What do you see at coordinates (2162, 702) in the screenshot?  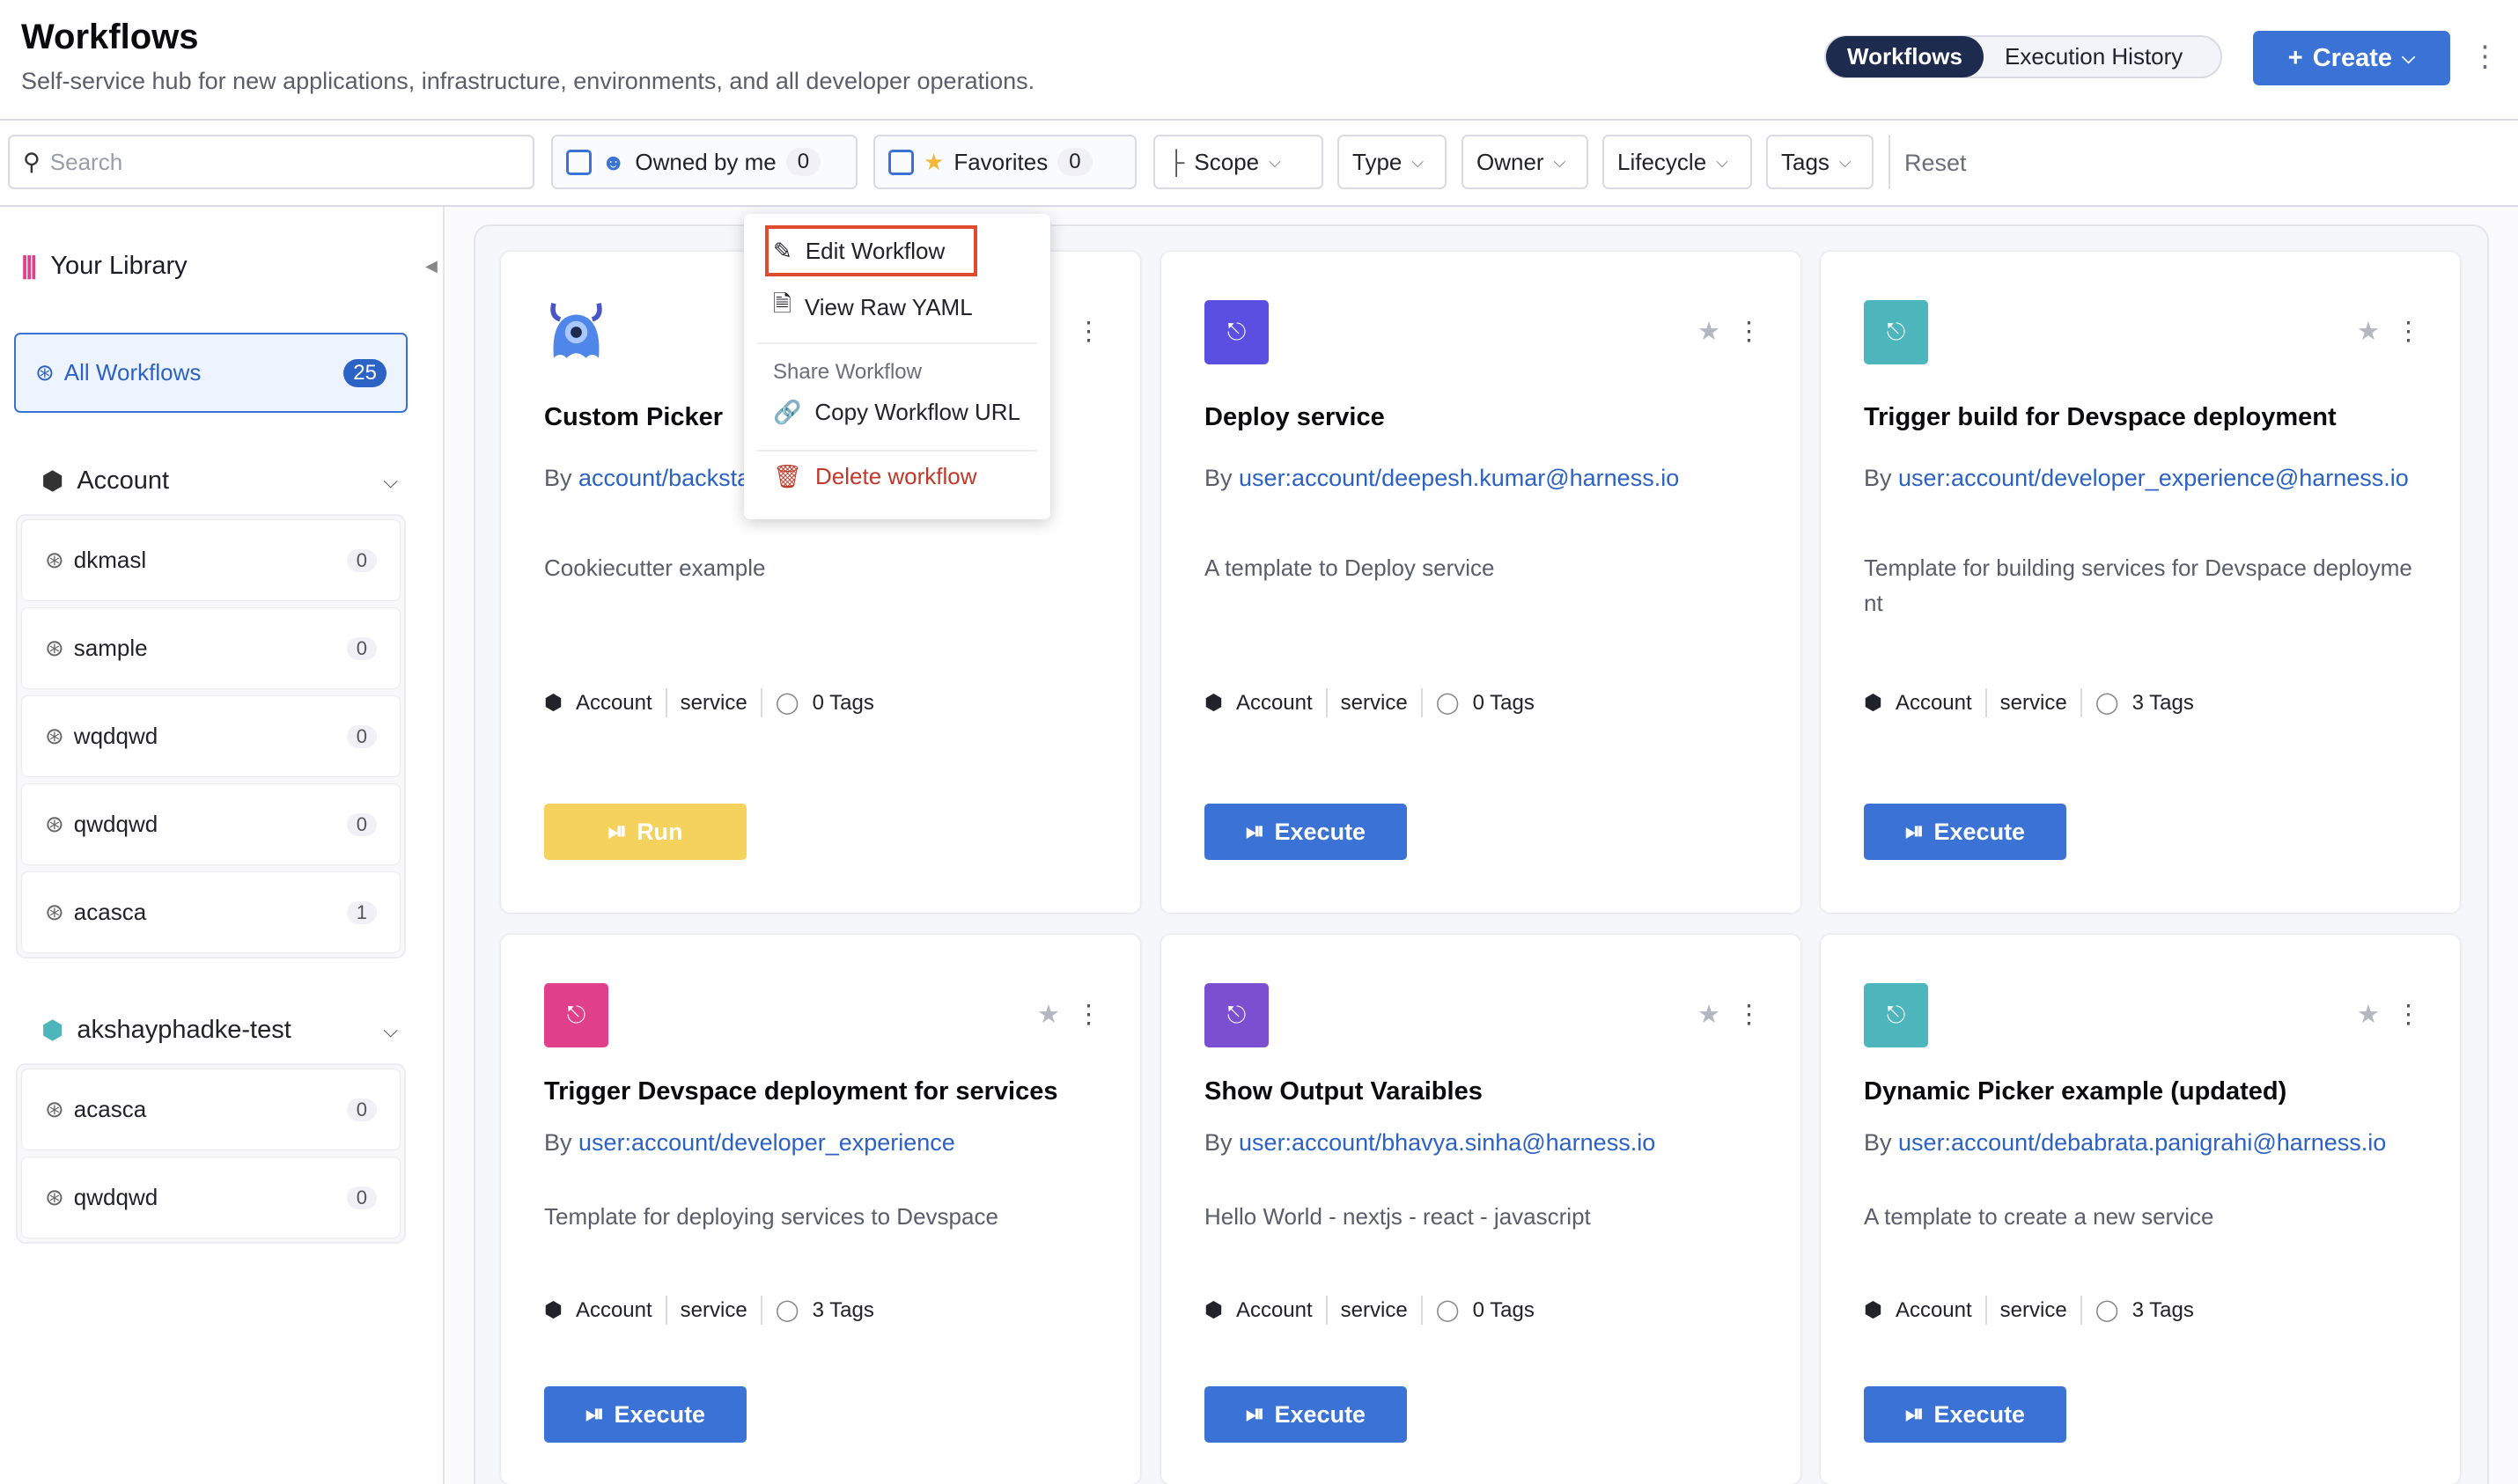 I see `tags-count: 3 Tags` at bounding box center [2162, 702].